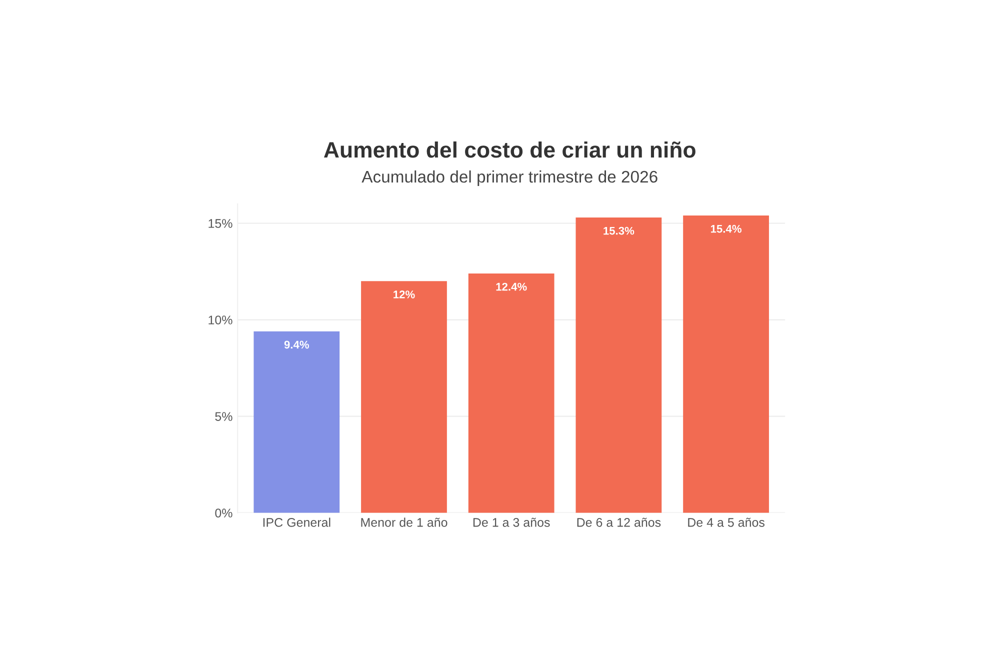 Image resolution: width=990 pixels, height=660 pixels. I want to click on x-tick-label: De 1 a 3 años, so click(511, 522).